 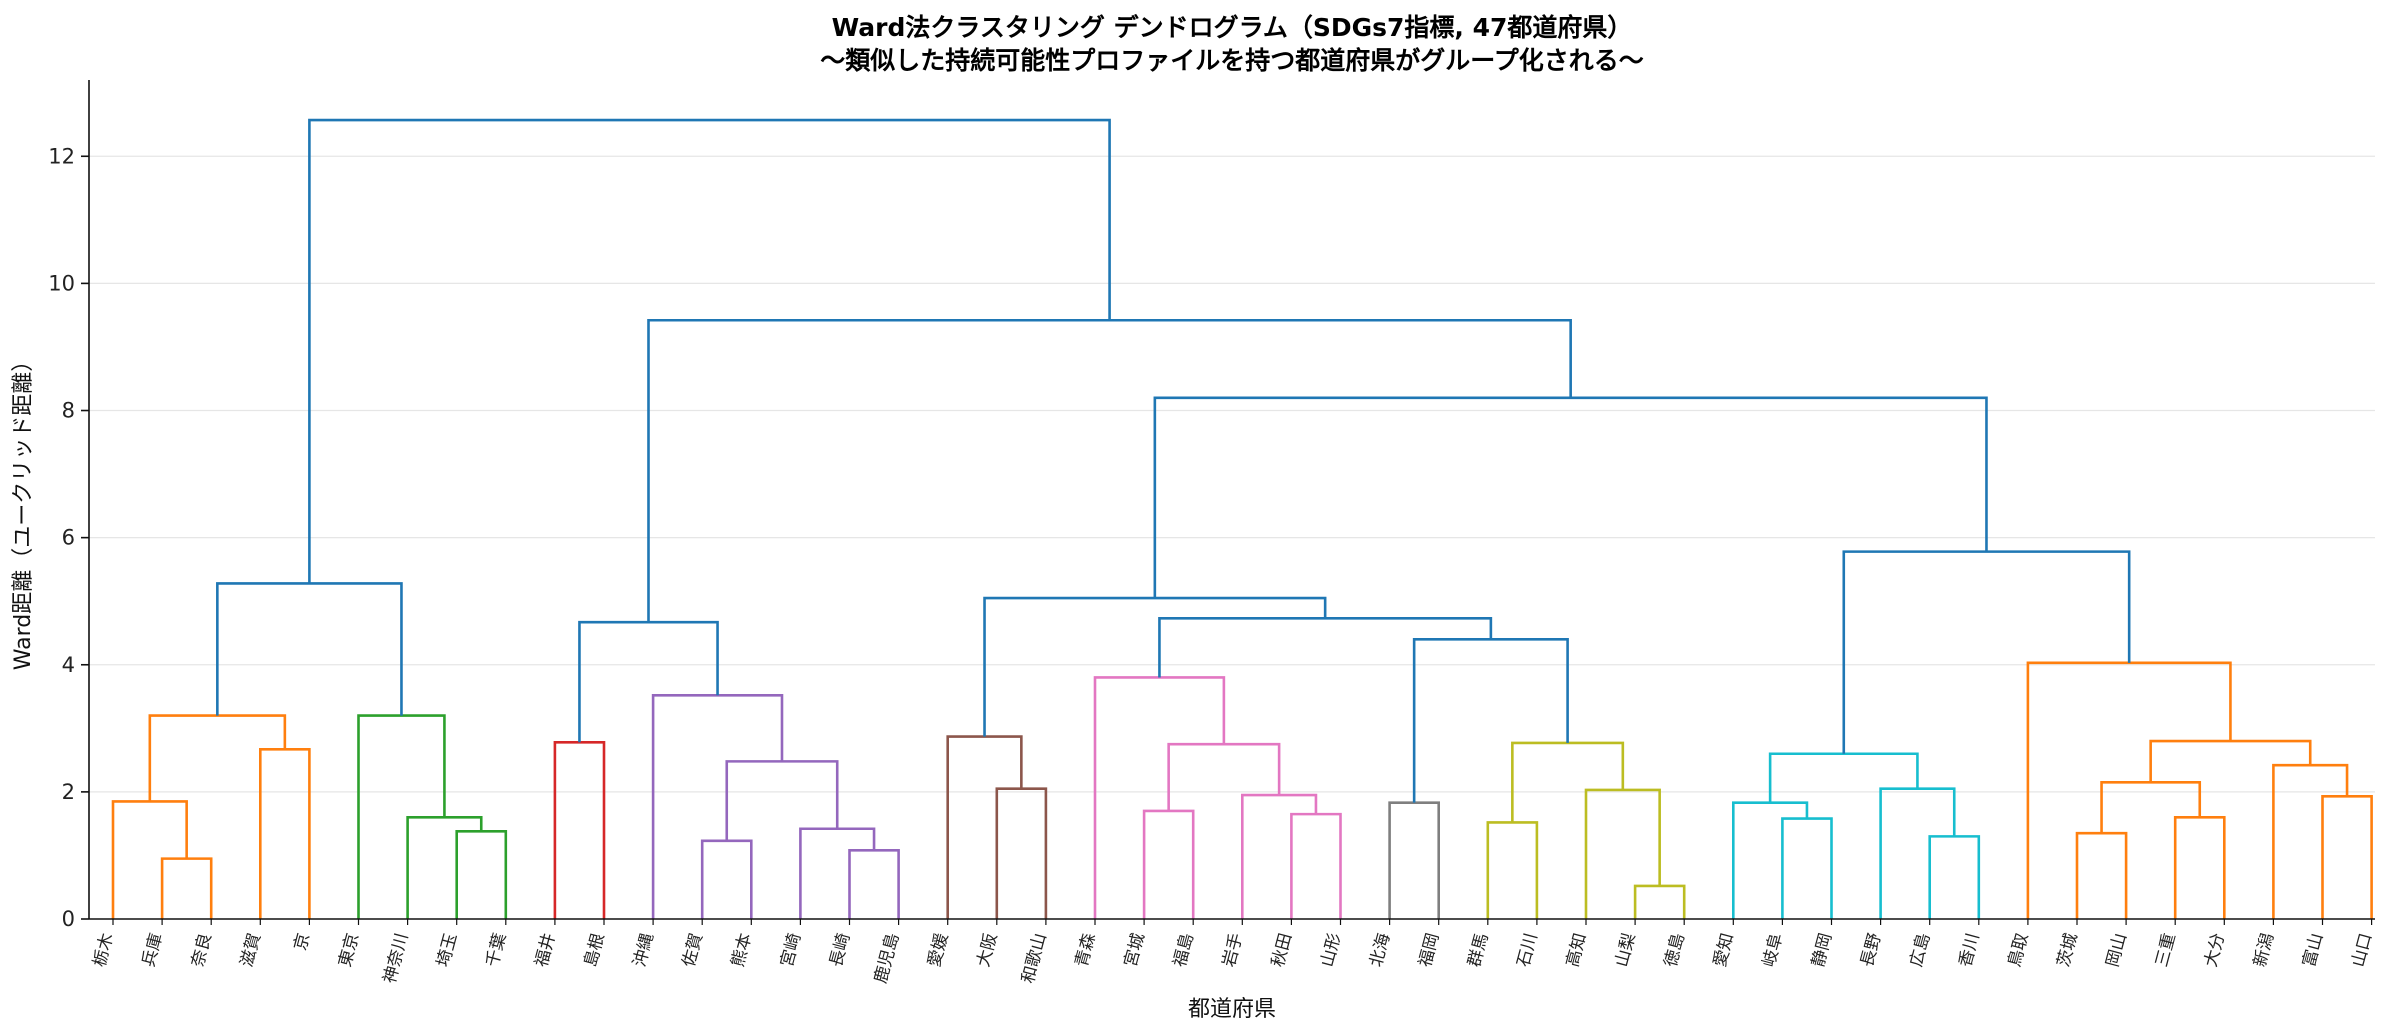 What do you see at coordinates (349, 950) in the screenshot?
I see `leaf-label: 東京` at bounding box center [349, 950].